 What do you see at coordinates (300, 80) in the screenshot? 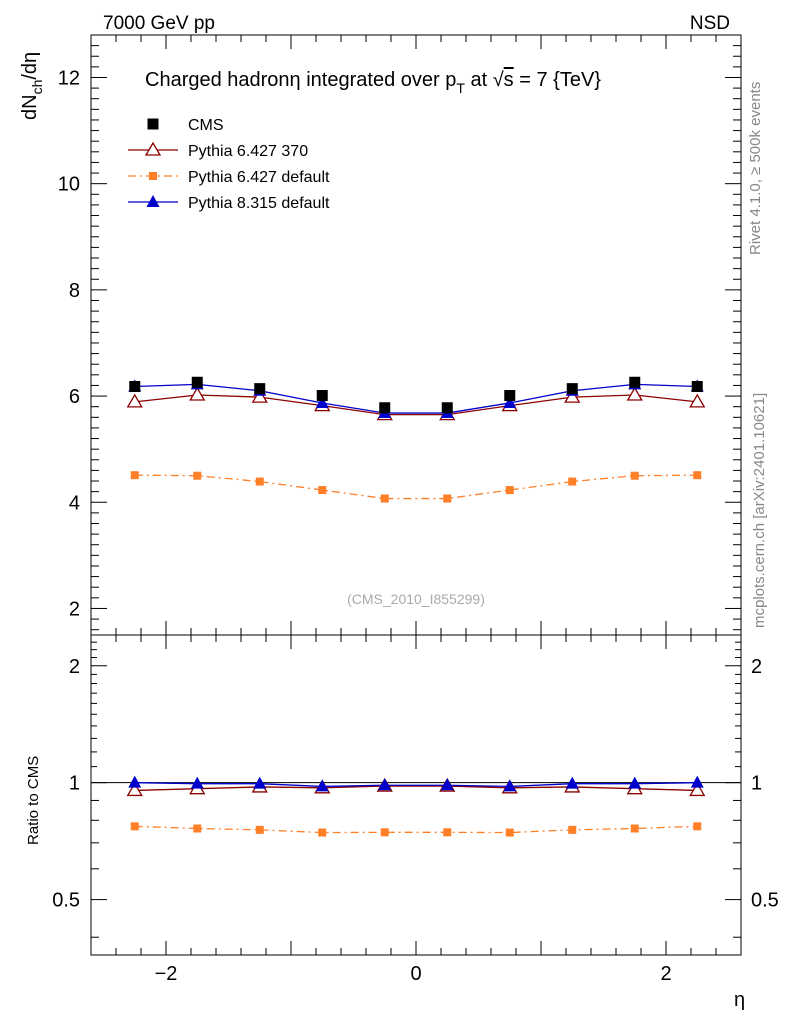
I see `title-part-a: Charged hadronη integrated over p` at bounding box center [300, 80].